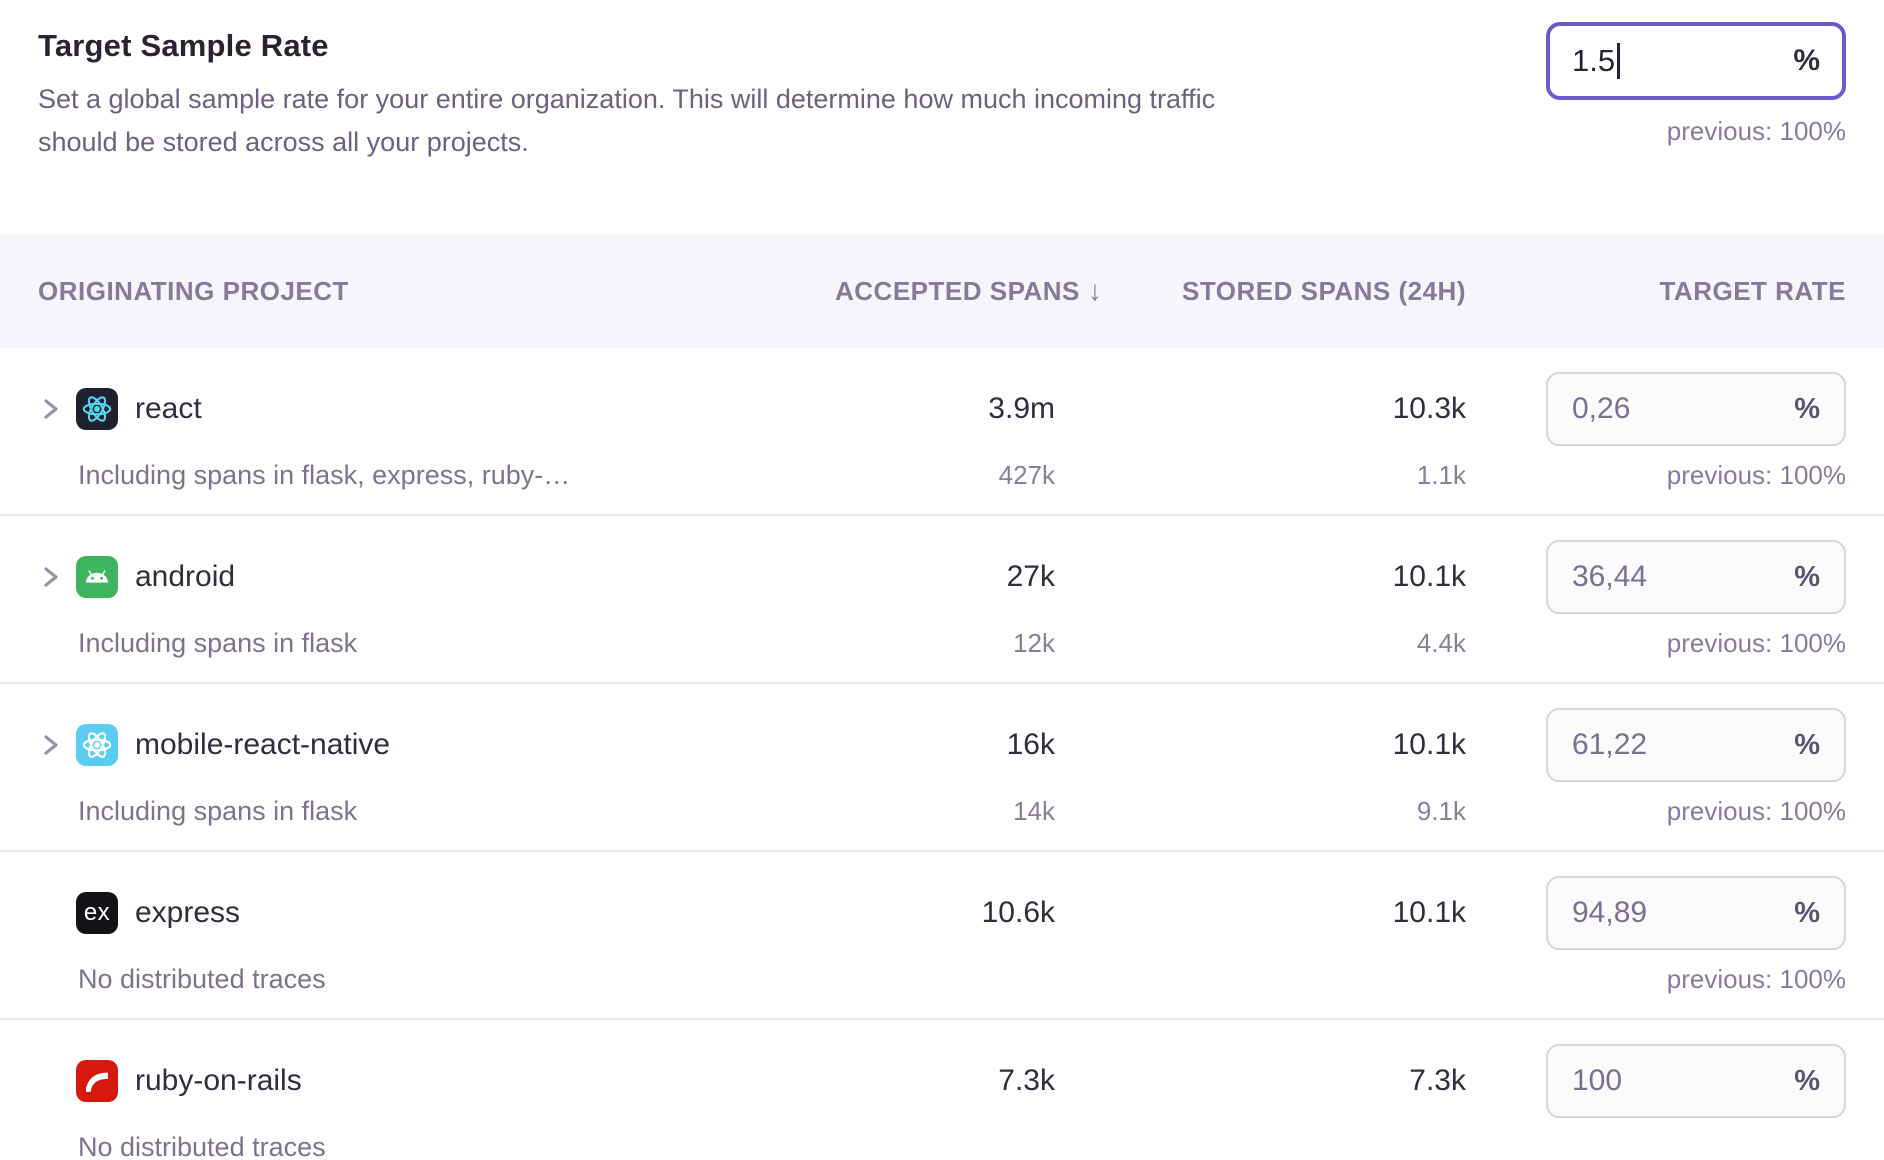 This screenshot has height=1160, width=1884. What do you see at coordinates (168, 408) in the screenshot?
I see `project-name: react` at bounding box center [168, 408].